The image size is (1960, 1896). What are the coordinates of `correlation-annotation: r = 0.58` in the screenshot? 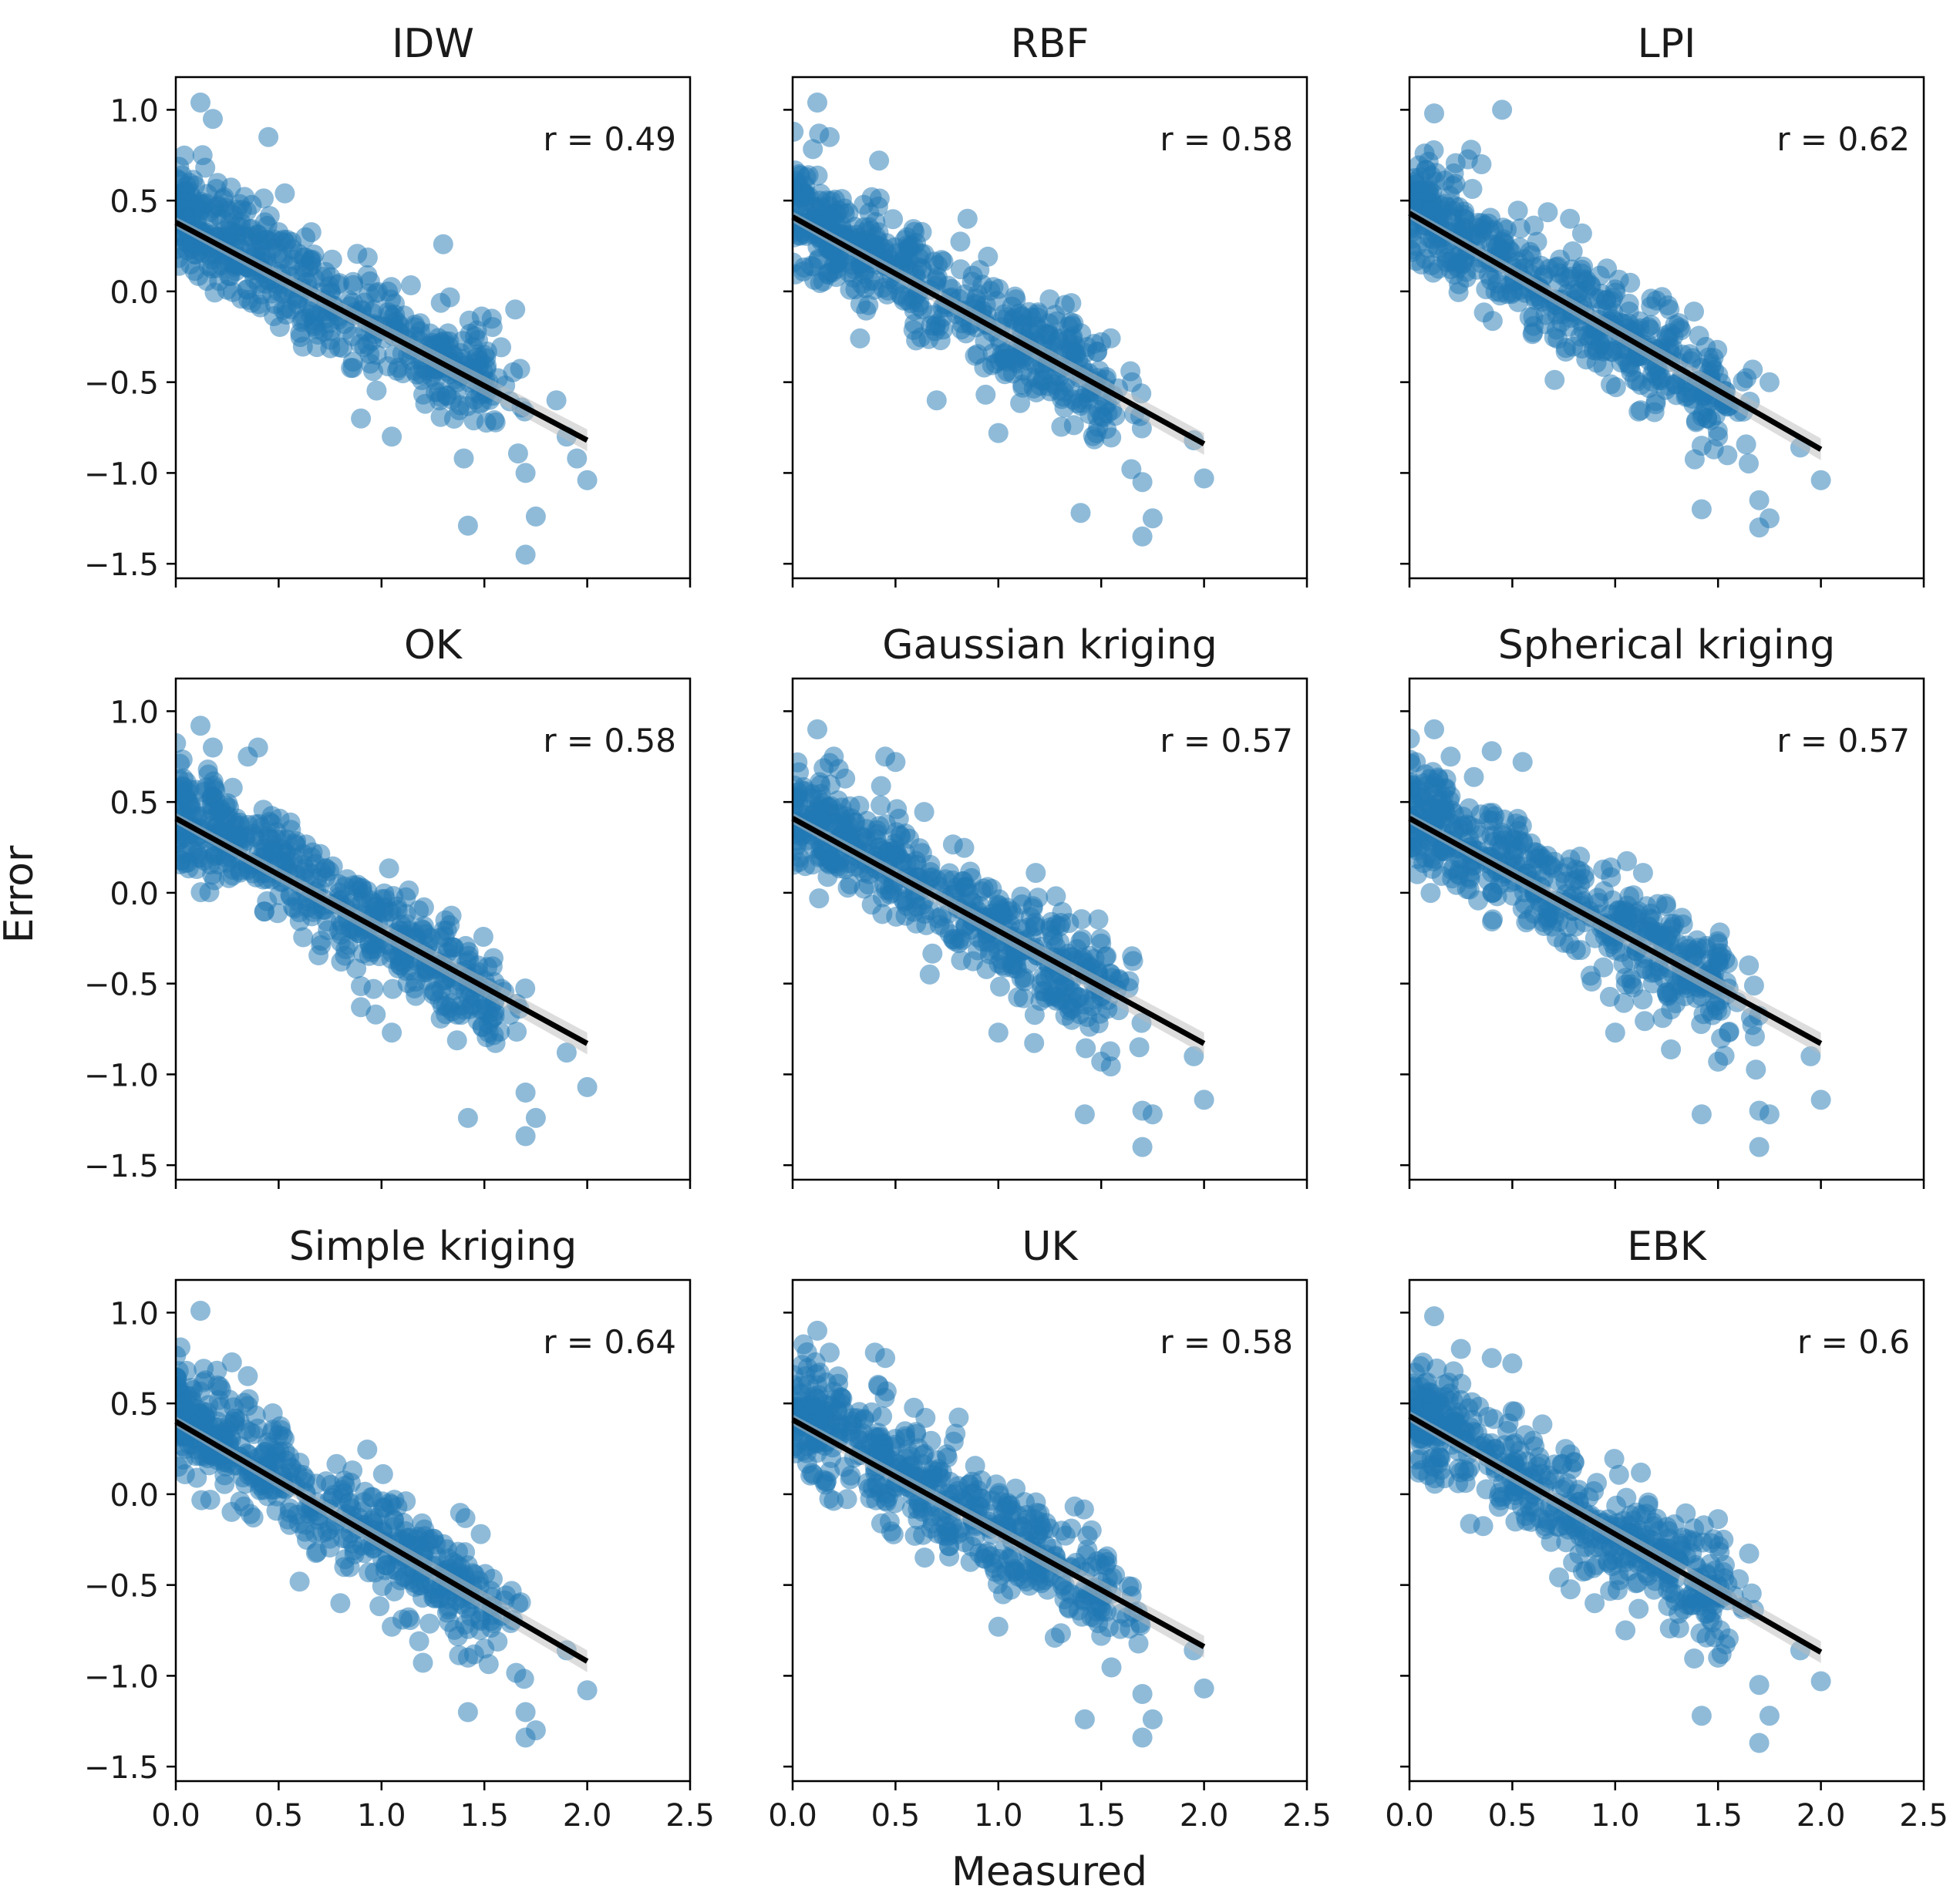 It's located at (1226, 1342).